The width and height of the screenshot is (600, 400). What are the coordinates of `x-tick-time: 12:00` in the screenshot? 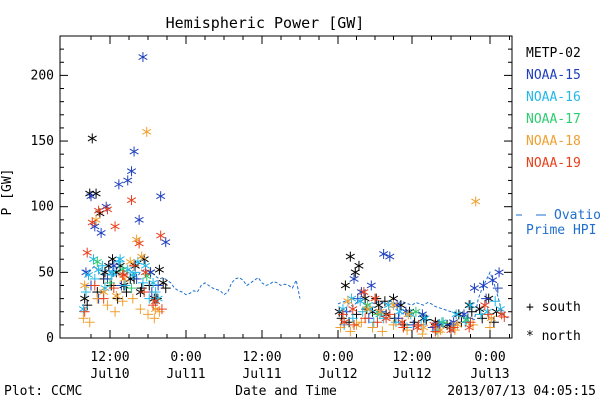 It's located at (109, 357).